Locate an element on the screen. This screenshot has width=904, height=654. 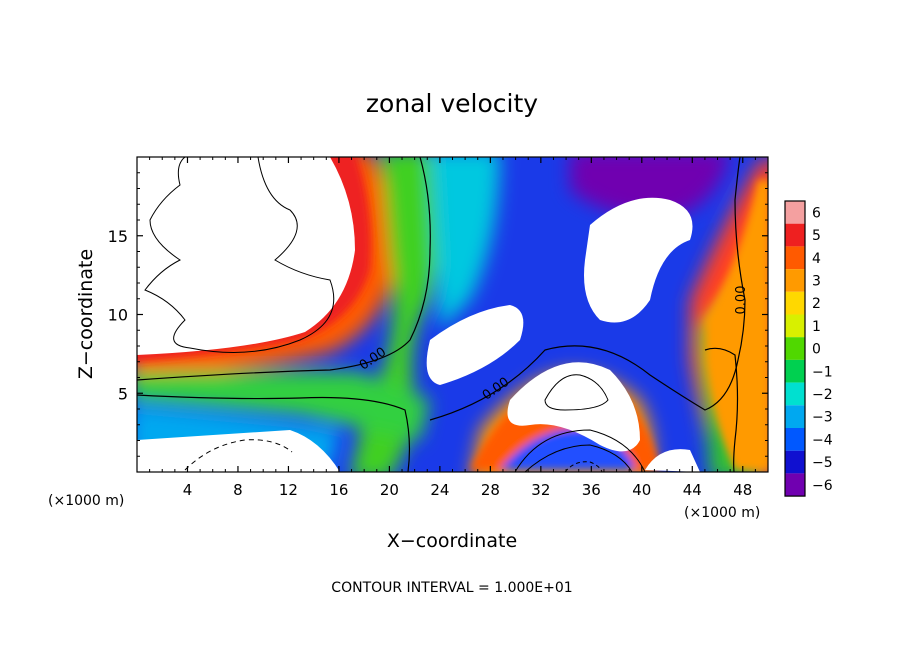
colorbar-label: 1 is located at coordinates (816, 327).